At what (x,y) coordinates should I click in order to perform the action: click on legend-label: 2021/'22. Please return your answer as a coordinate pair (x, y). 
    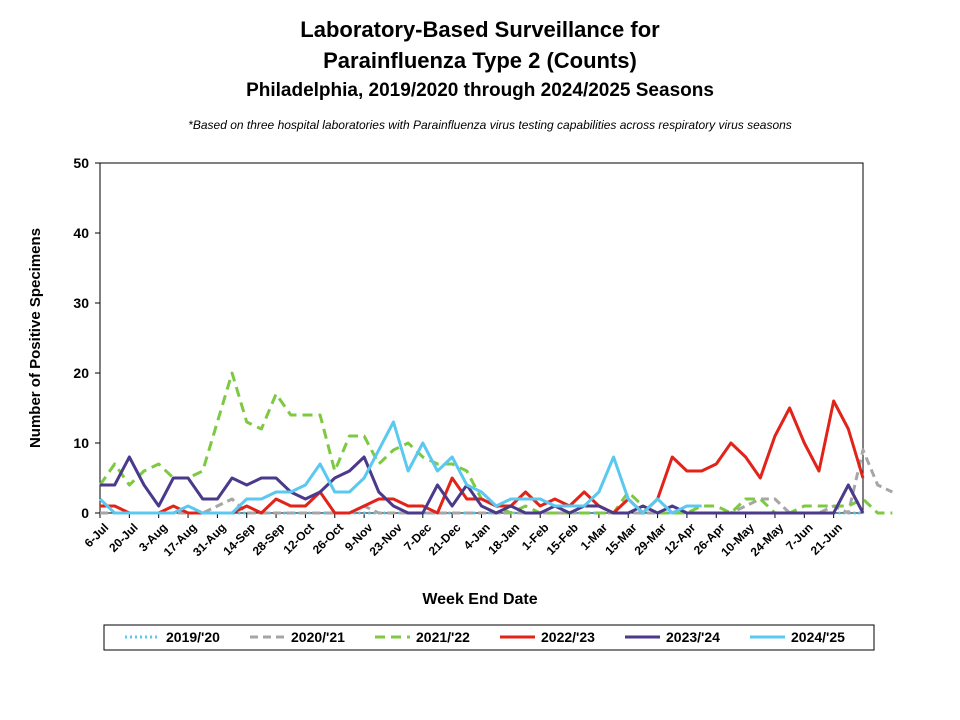
    Looking at the image, I should click on (443, 637).